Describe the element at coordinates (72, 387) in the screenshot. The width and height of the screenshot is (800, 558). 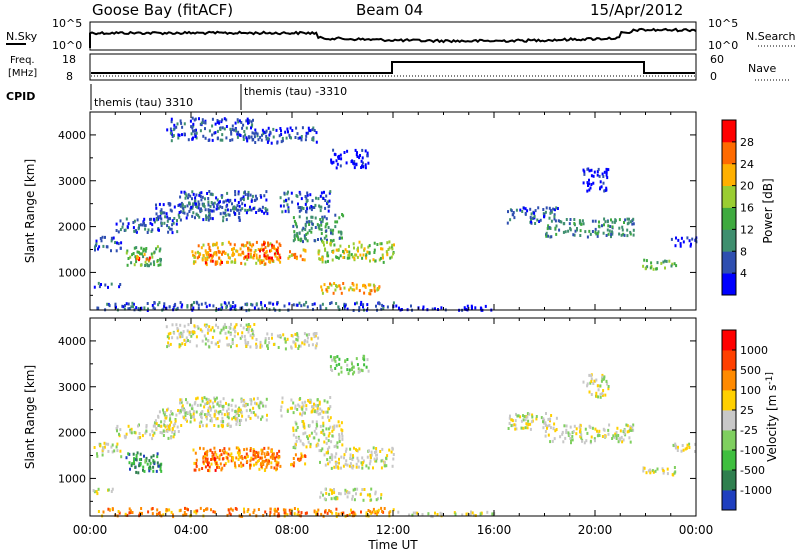
I see `y-tick-label: 3000` at that location.